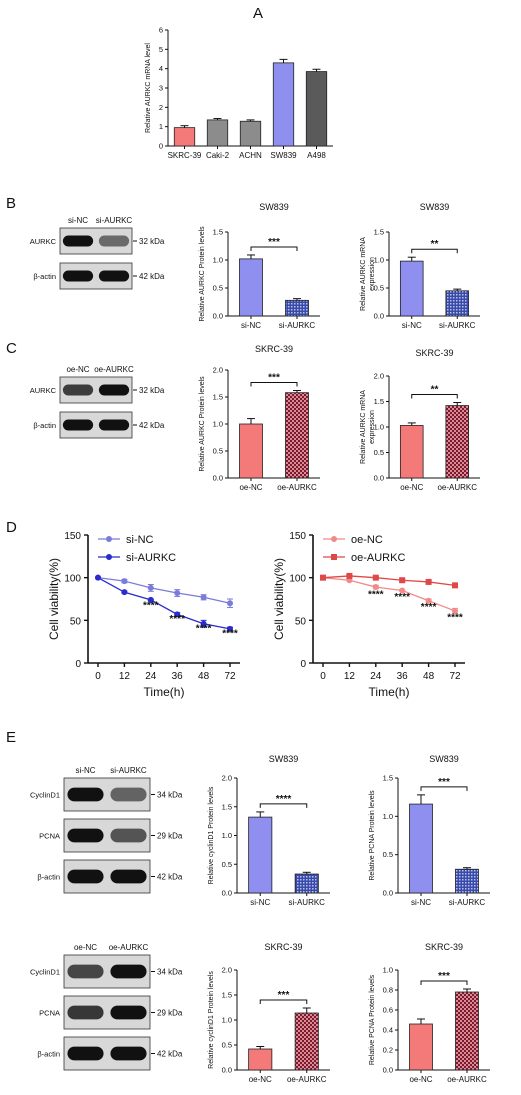  Describe the element at coordinates (455, 676) in the screenshot. I see `x-tick-label: 72` at that location.